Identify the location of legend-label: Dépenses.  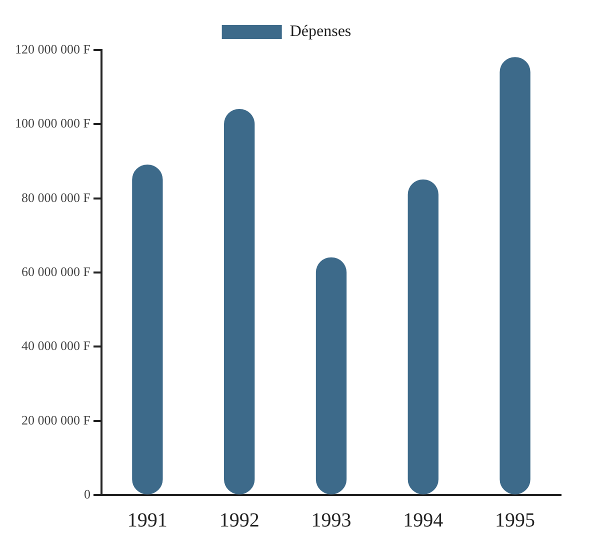
(321, 31).